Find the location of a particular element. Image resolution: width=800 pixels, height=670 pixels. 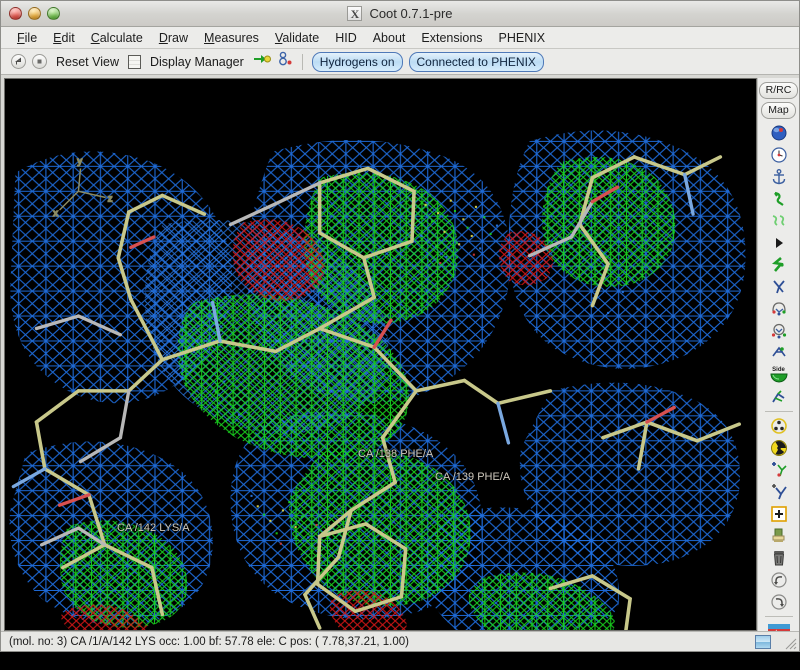

phenix-connection-button: Connected to PHENIX is located at coordinates (476, 61).